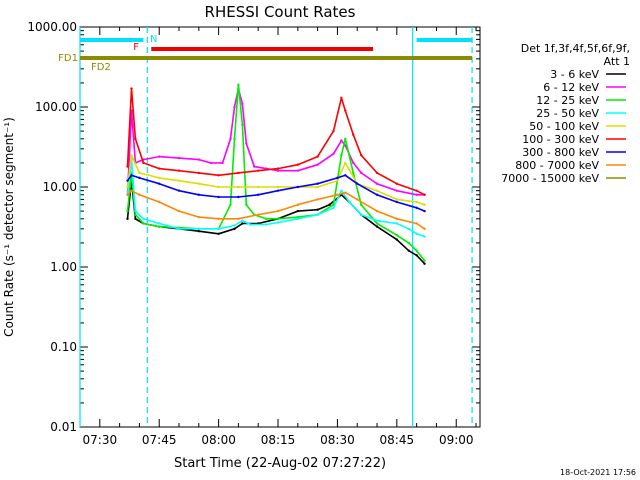  What do you see at coordinates (397, 440) in the screenshot?
I see `x-tick-label: 08:45` at bounding box center [397, 440].